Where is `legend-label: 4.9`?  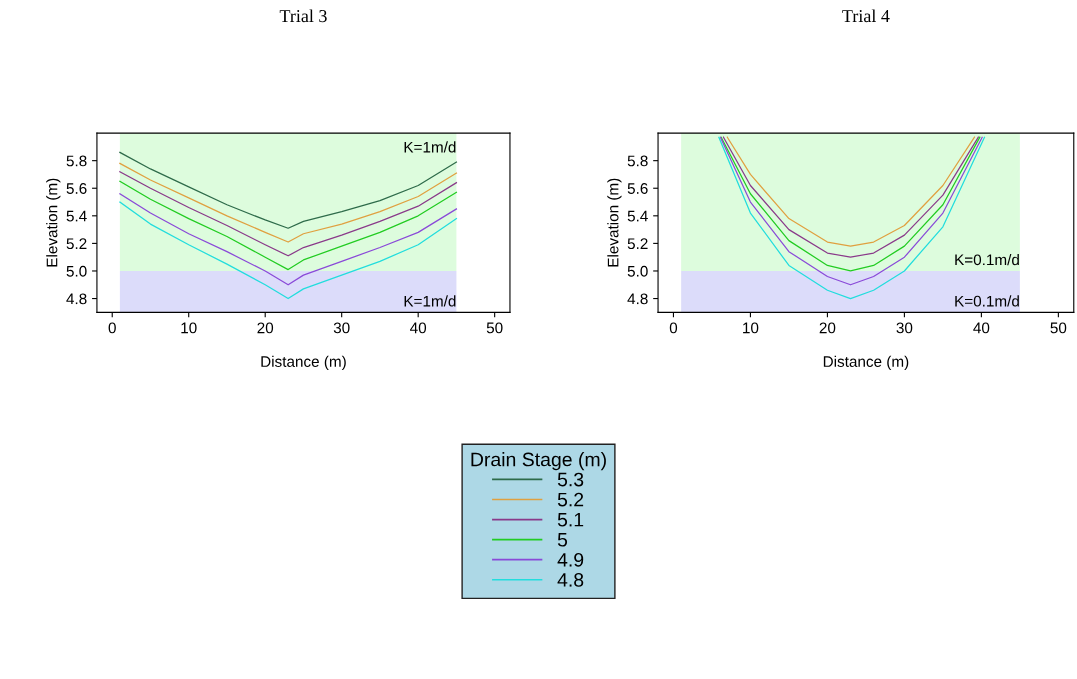
legend-label: 4.9 is located at coordinates (570, 559).